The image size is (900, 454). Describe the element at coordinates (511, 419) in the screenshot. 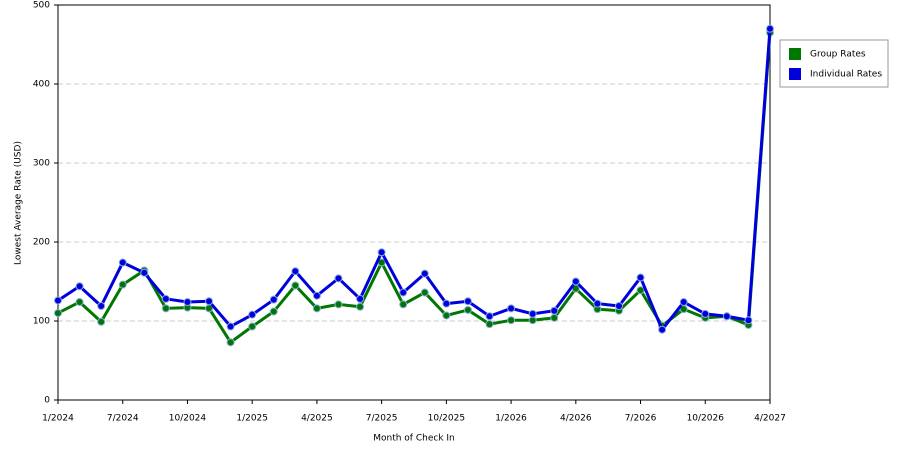

I see `x-tick-label: 1/2026` at that location.